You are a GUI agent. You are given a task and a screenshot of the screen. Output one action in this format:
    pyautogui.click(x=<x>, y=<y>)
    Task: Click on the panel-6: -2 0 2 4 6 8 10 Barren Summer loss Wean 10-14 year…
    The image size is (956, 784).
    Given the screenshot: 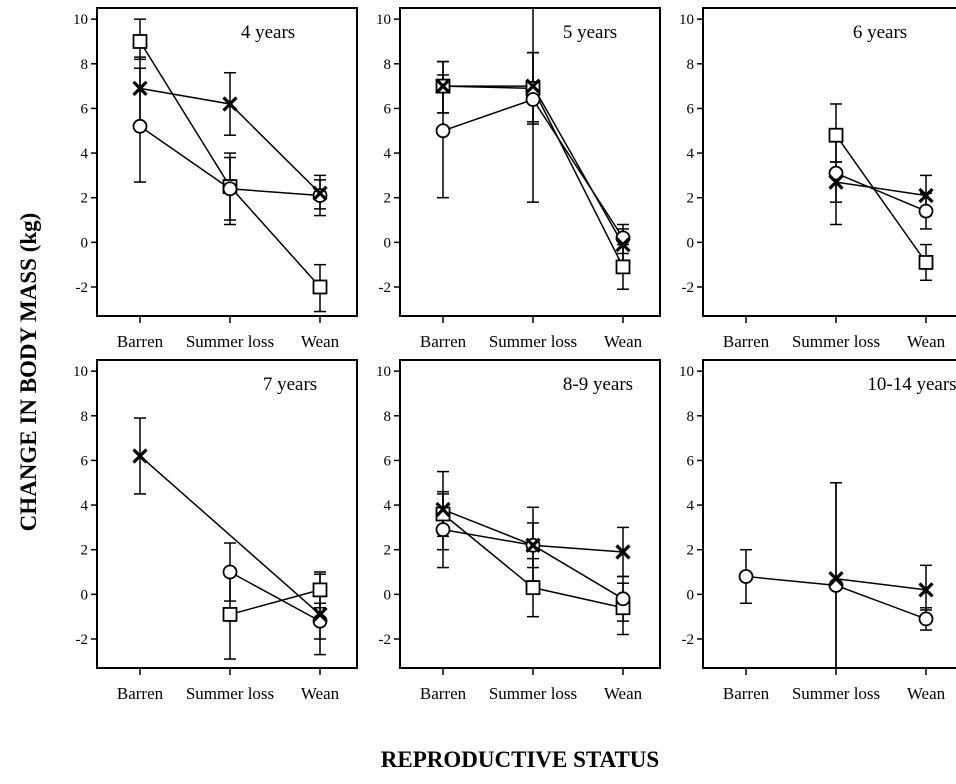 What is the action you would take?
    pyautogui.click(x=817, y=531)
    